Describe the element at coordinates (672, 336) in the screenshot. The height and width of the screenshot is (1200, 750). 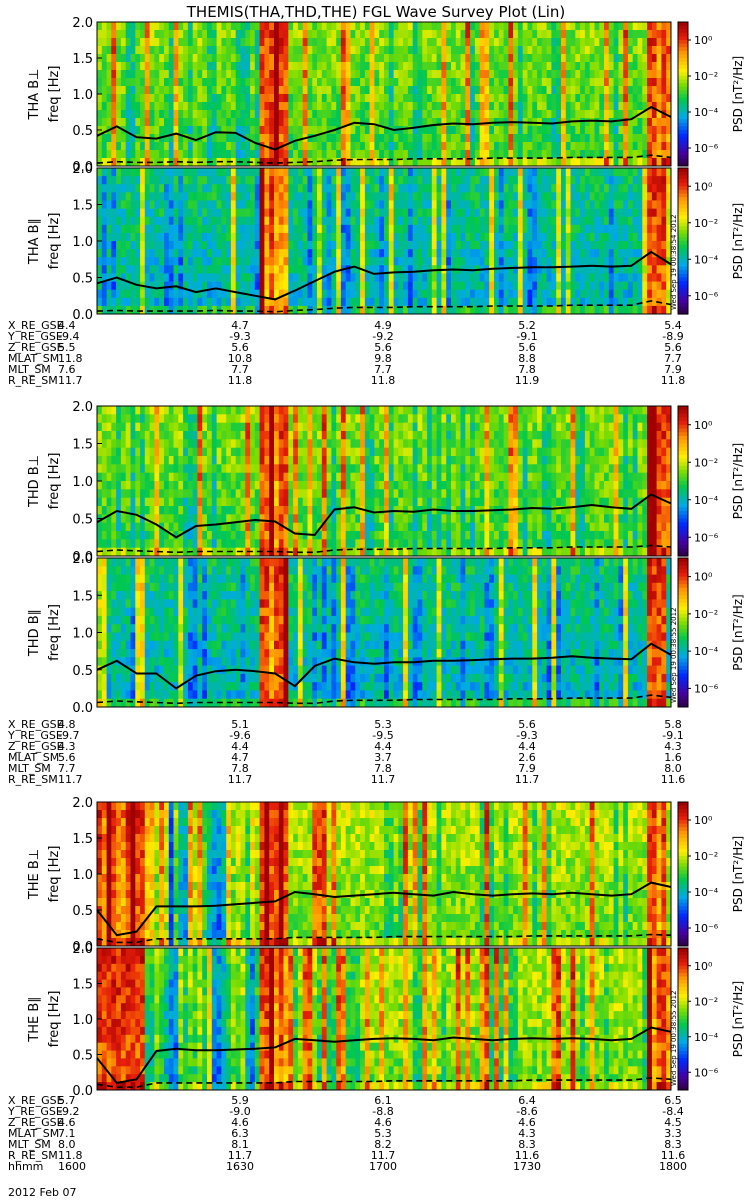
I see `ephemeris-value: -8.9` at that location.